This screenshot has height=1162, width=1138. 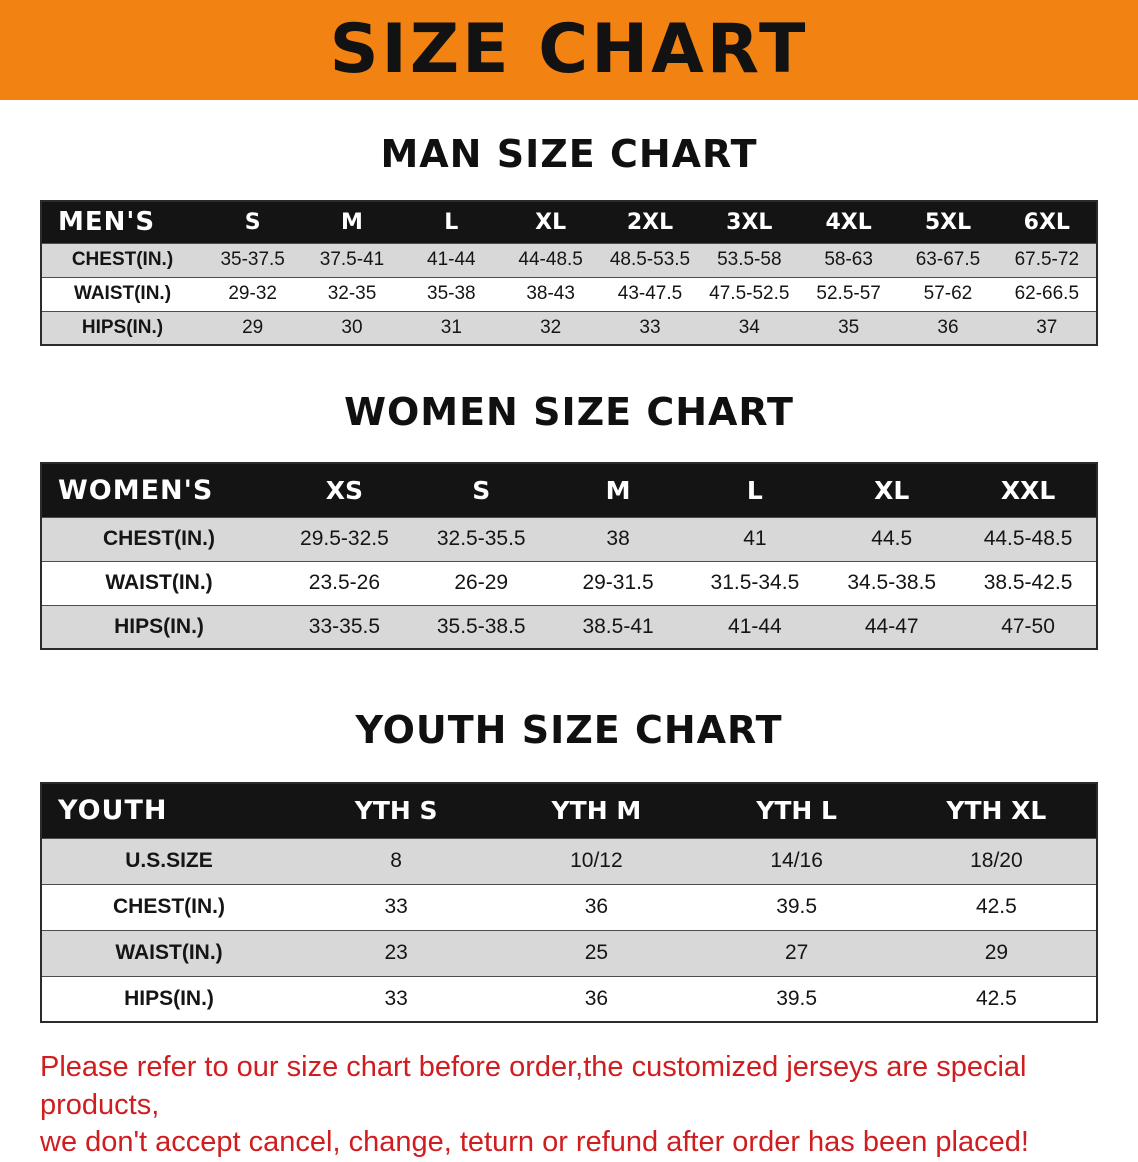 I want to click on size-value-cell: 38, so click(x=618, y=538).